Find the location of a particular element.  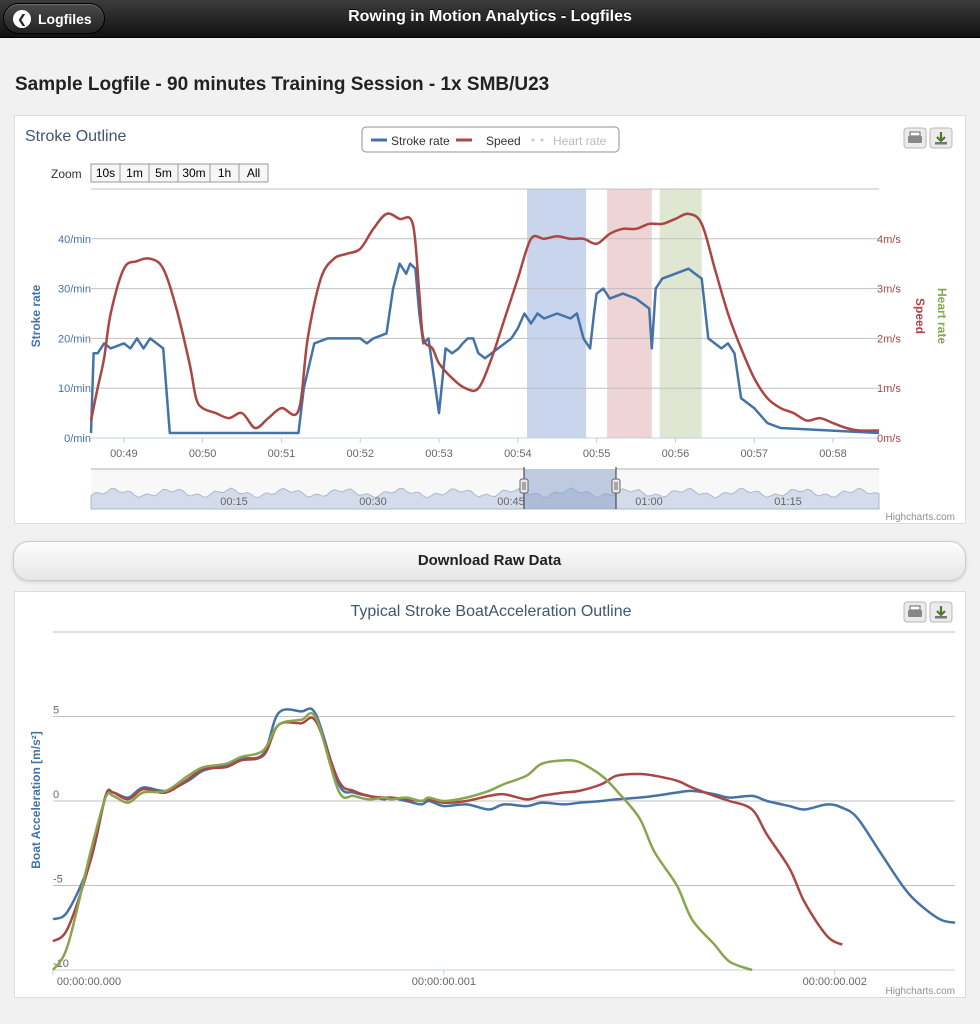

navigator-series is located at coordinates (485, 498).